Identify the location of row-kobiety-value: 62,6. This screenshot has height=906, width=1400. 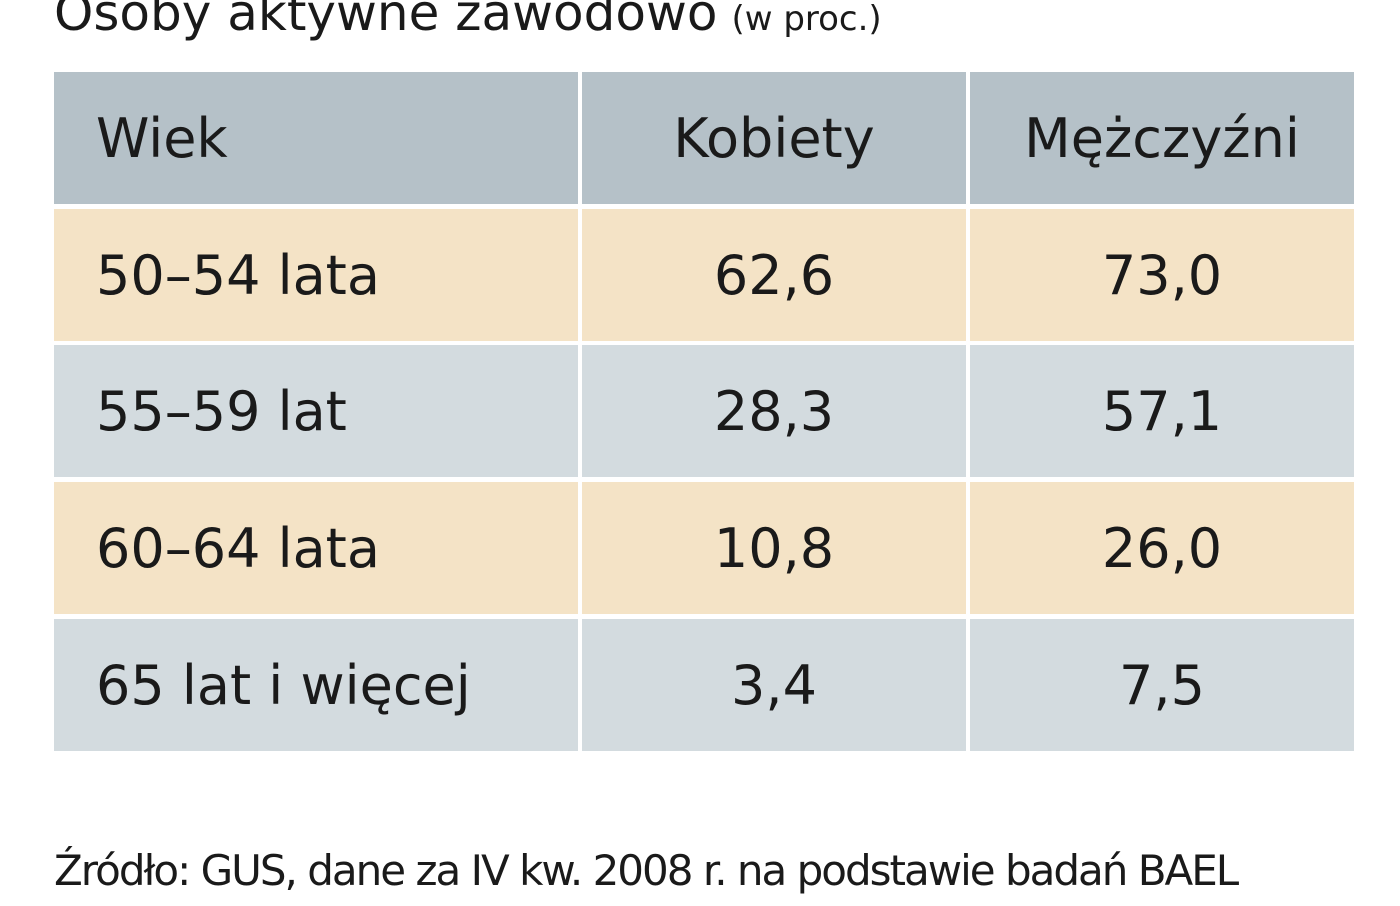
(774, 275).